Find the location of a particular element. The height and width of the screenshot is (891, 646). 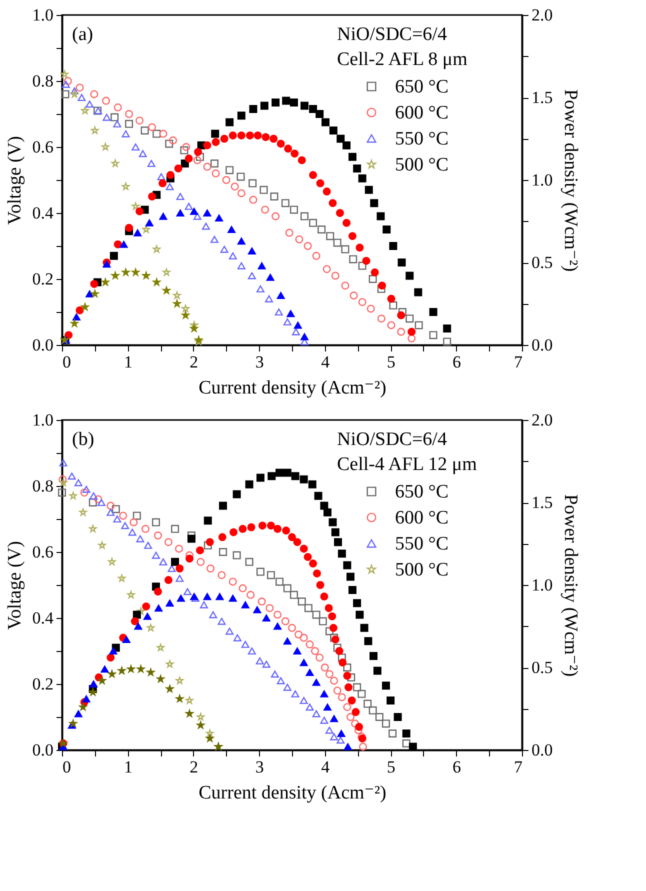

annotation: Cell-4 AFL 12 μm is located at coordinates (407, 464).